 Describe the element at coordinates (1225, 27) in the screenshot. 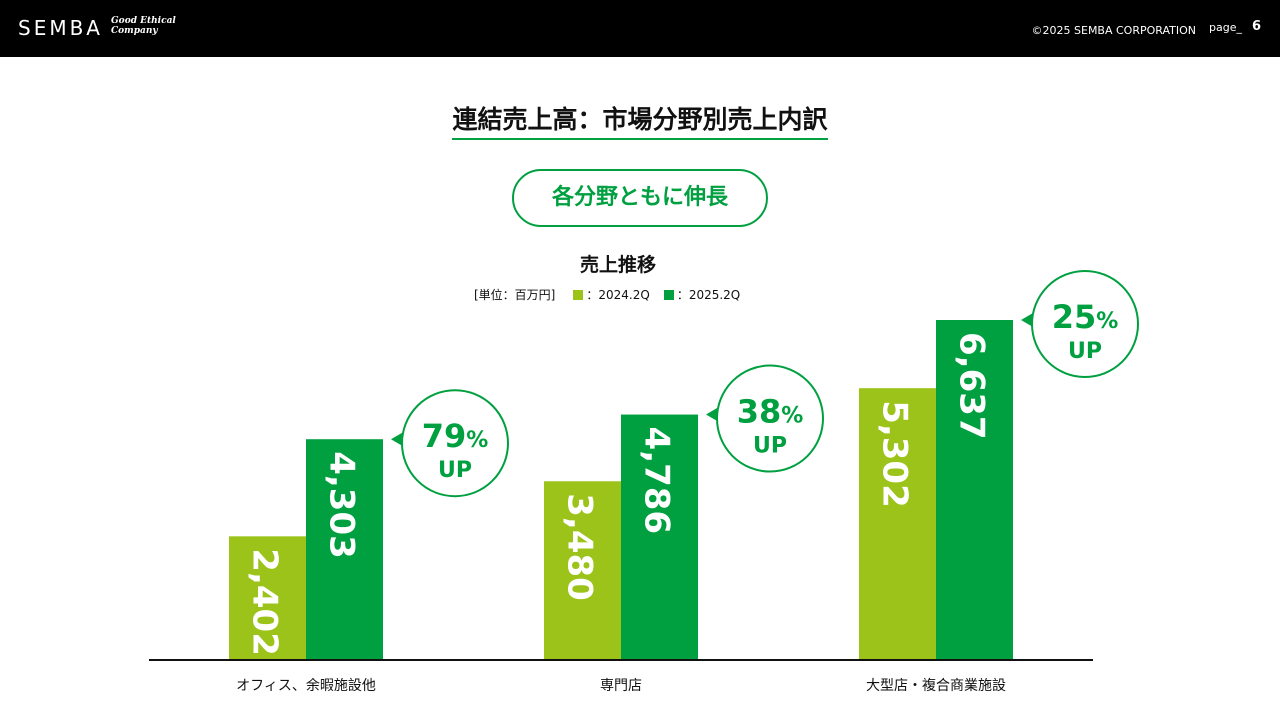

I see `page-label: page_` at that location.